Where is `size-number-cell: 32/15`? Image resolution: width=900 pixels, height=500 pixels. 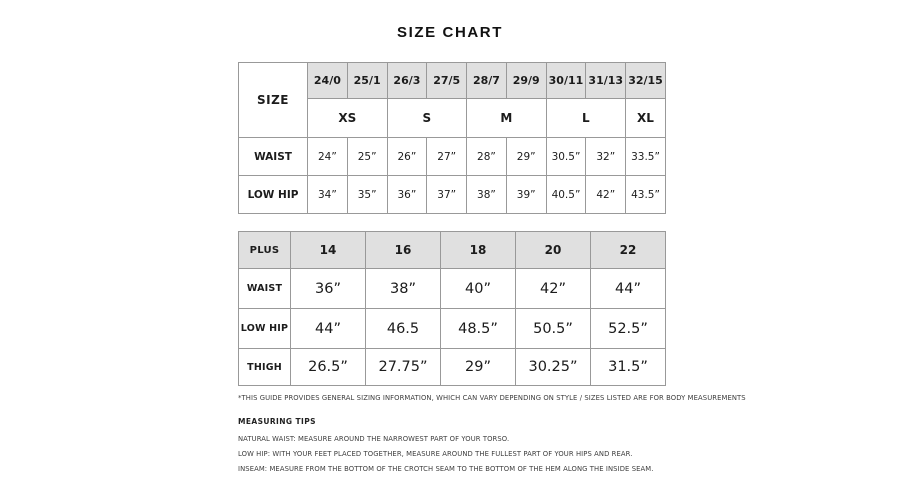 size-number-cell: 32/15 is located at coordinates (645, 80).